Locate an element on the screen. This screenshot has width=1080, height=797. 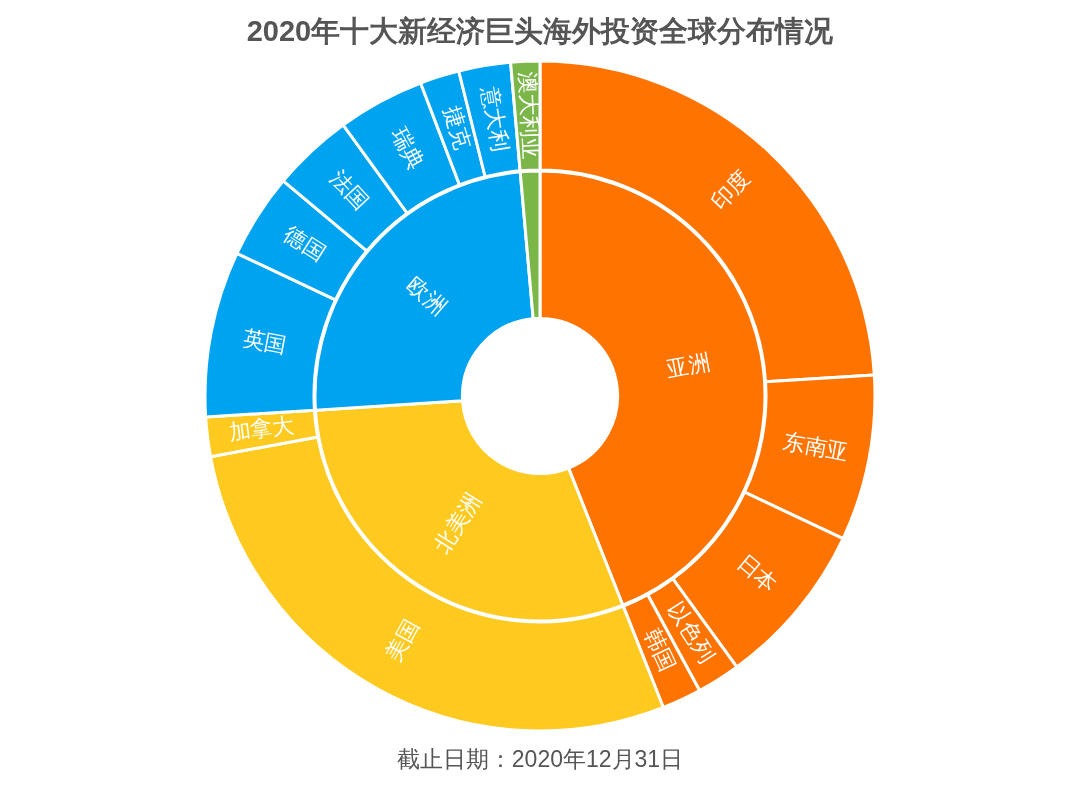
slice-label: 亚洲 is located at coordinates (688, 366).